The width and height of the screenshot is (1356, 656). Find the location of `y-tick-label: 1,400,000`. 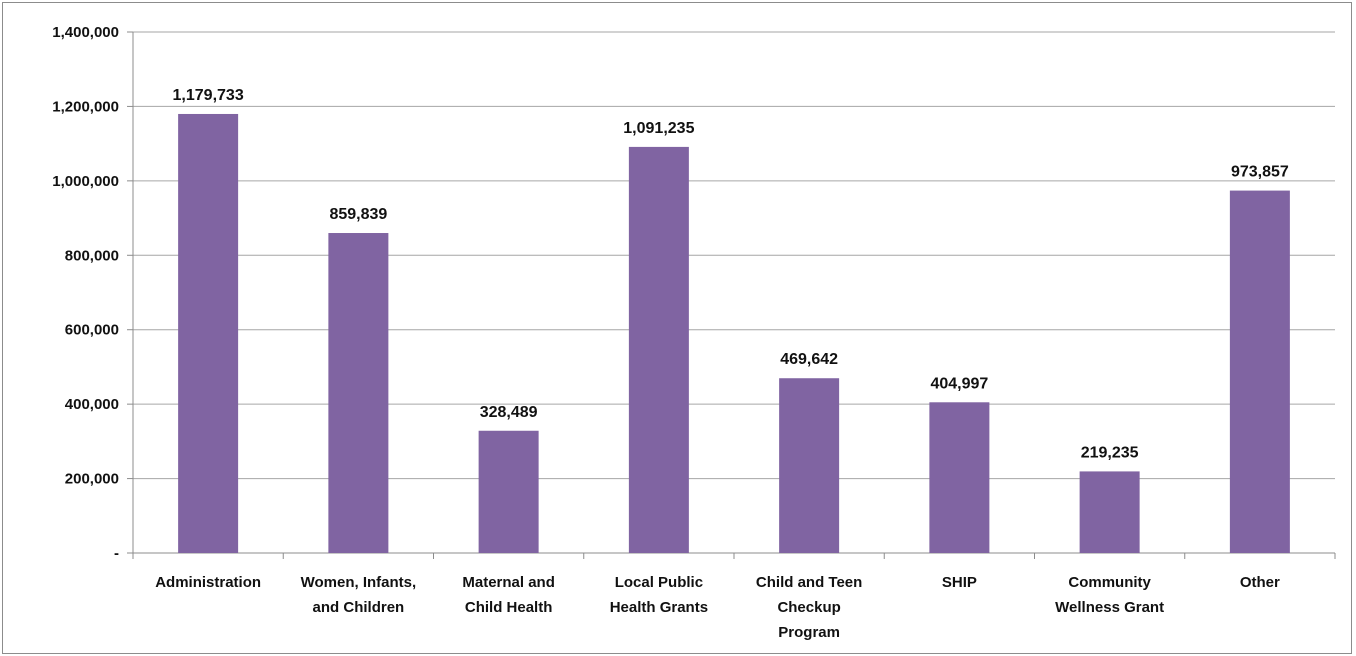

y-tick-label: 1,400,000 is located at coordinates (85, 32).